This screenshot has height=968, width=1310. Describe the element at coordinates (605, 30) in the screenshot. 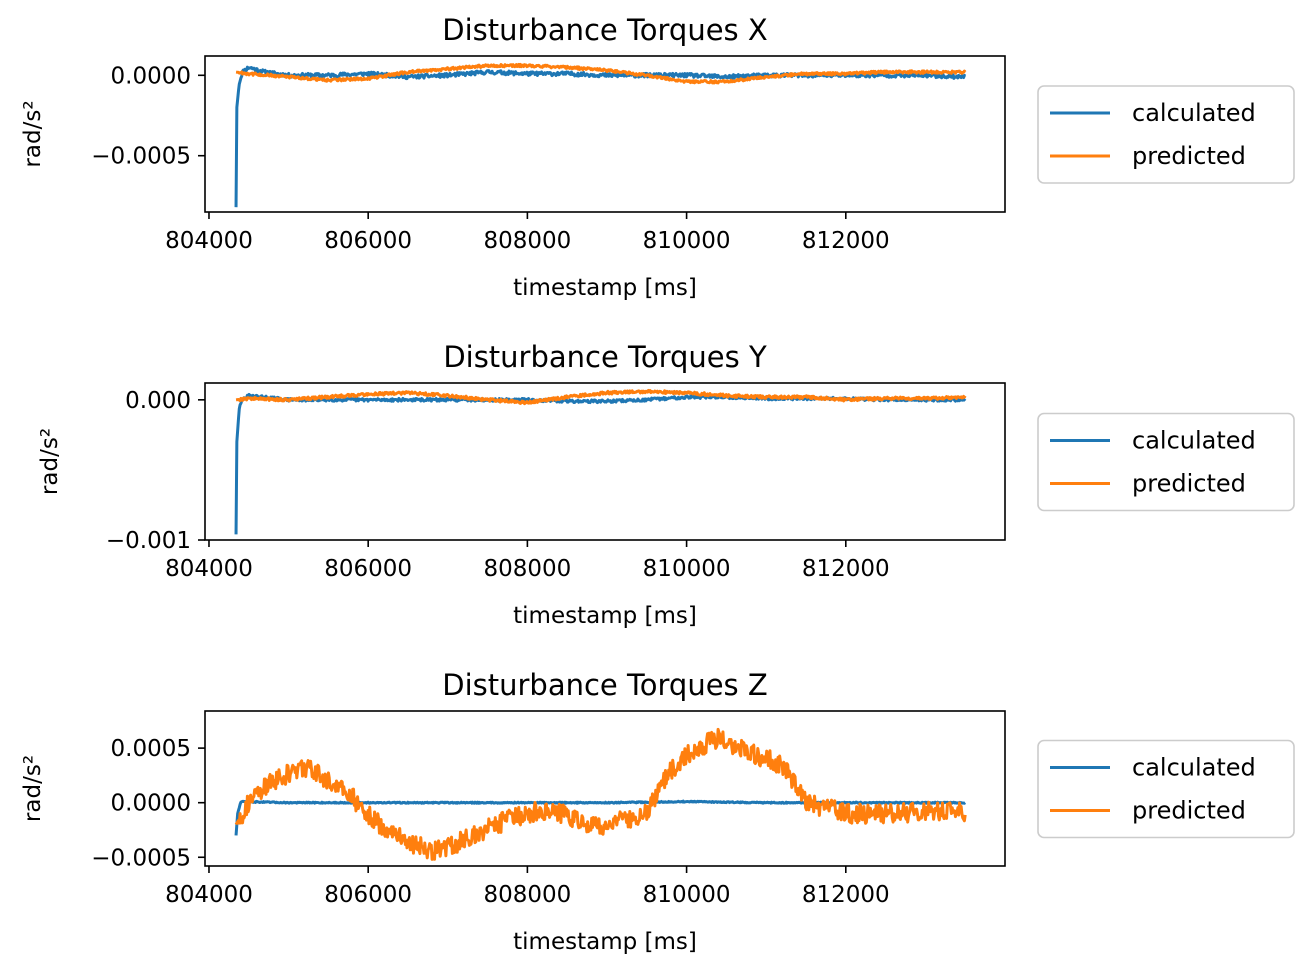

I see `chart-title: Disturbance Torques X` at that location.